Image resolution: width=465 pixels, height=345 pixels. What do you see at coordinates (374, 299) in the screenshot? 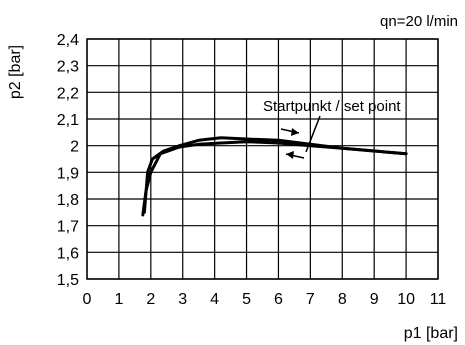
I see `x-tick-label: 9` at bounding box center [374, 299].